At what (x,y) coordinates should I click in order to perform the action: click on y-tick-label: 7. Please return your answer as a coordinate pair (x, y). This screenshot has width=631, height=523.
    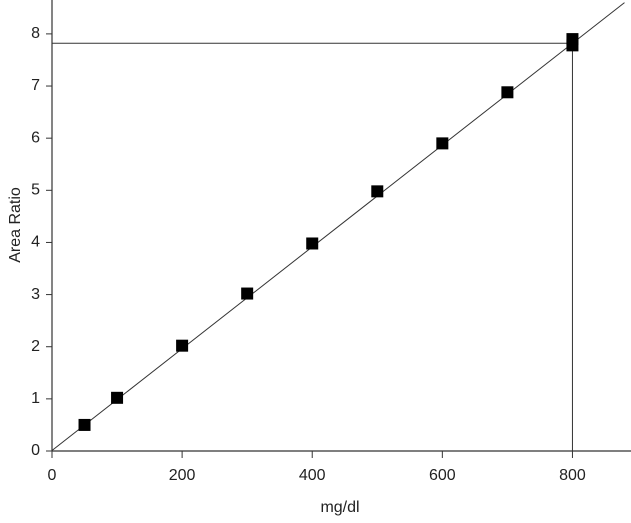
    Looking at the image, I should click on (35, 85).